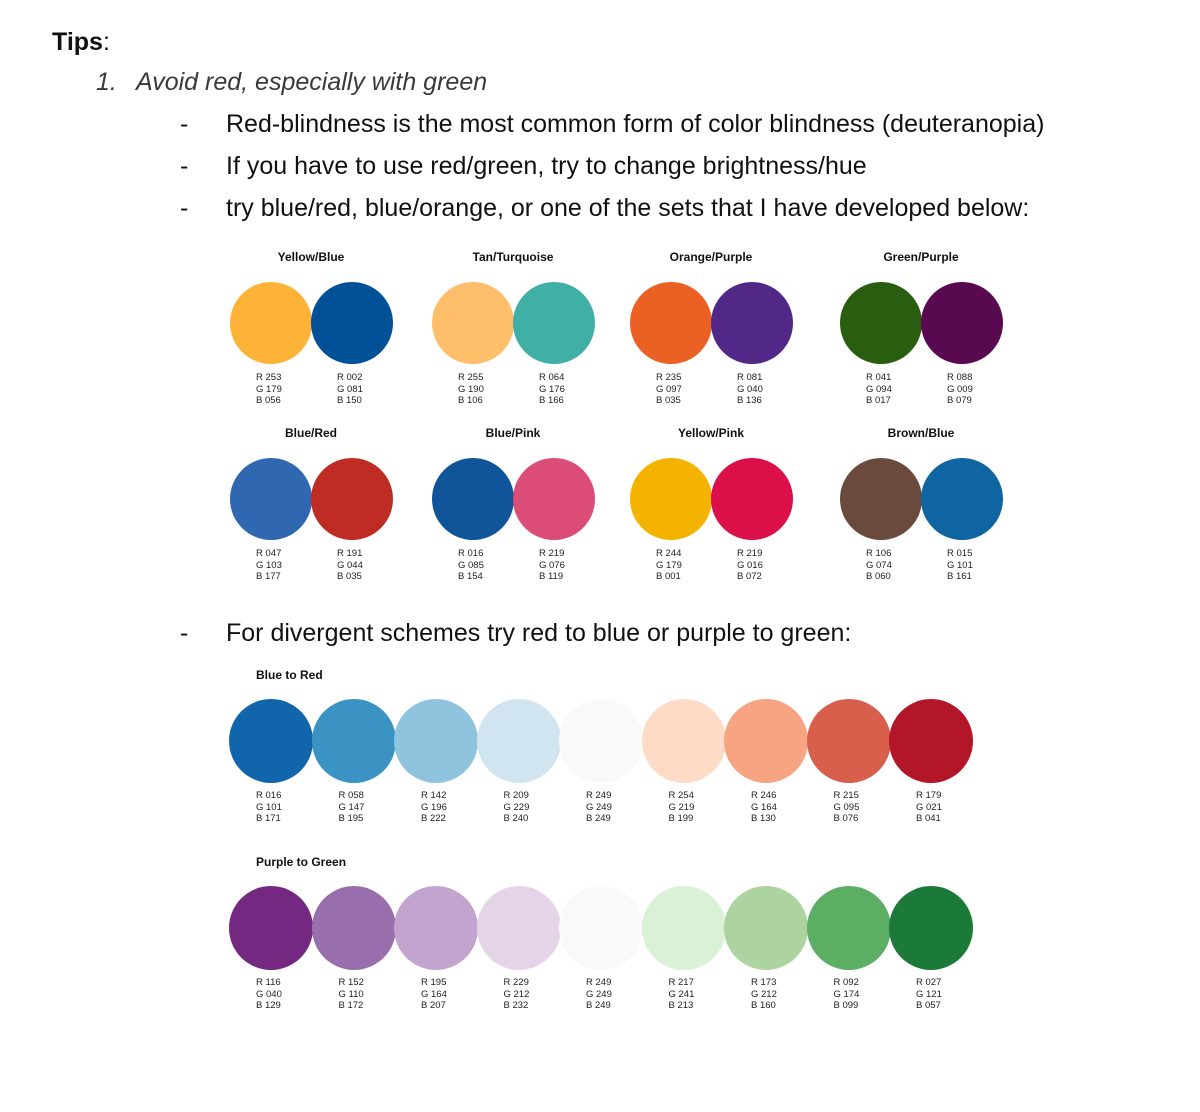  Describe the element at coordinates (879, 389) in the screenshot. I see `rgb-value: G 094` at that location.